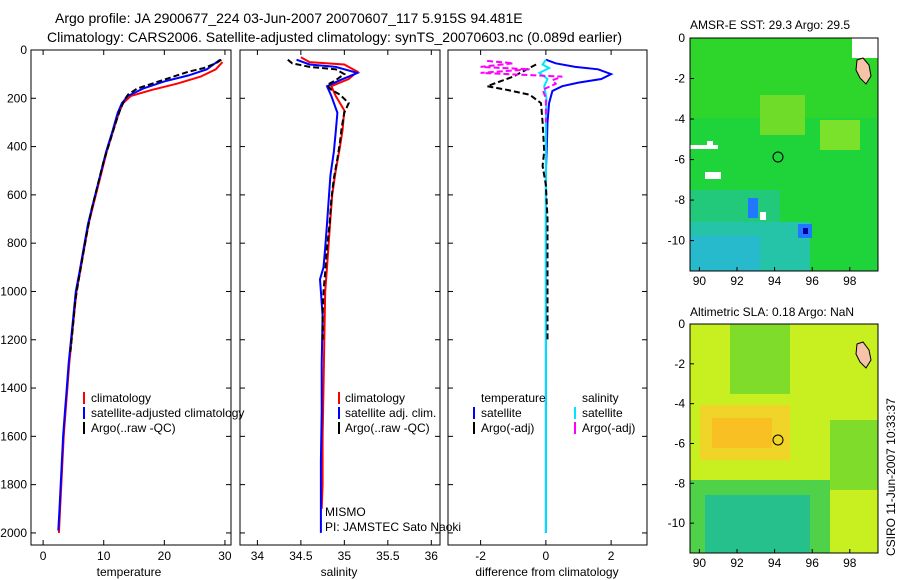 The height and width of the screenshot is (580, 900). What do you see at coordinates (608, 428) in the screenshot?
I see `legend-label-sal-argo: Argo(-adj)` at bounding box center [608, 428].